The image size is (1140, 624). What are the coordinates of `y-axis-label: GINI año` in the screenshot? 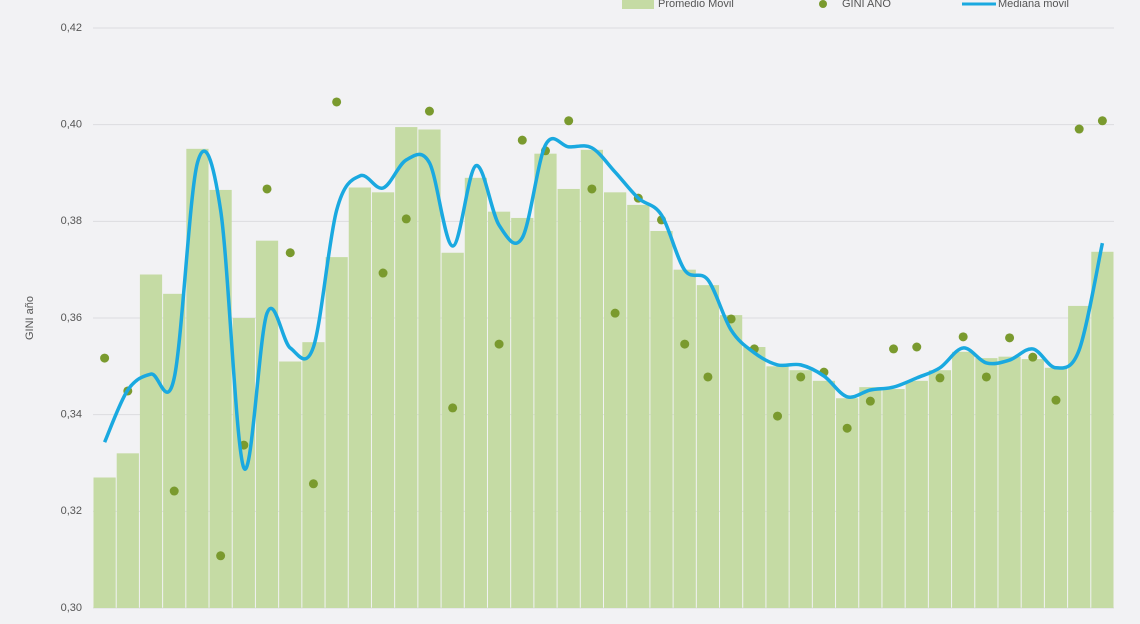 It's located at (30, 318).